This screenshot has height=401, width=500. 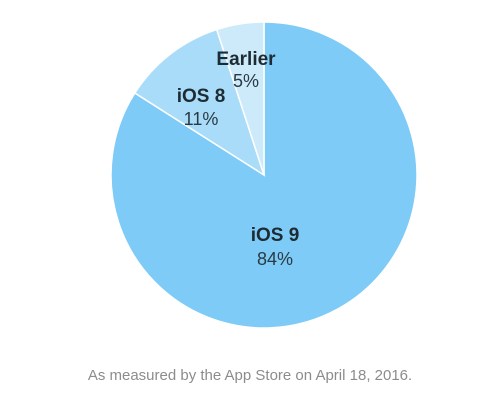 What do you see at coordinates (246, 81) in the screenshot?
I see `slice-value-label: 5%` at bounding box center [246, 81].